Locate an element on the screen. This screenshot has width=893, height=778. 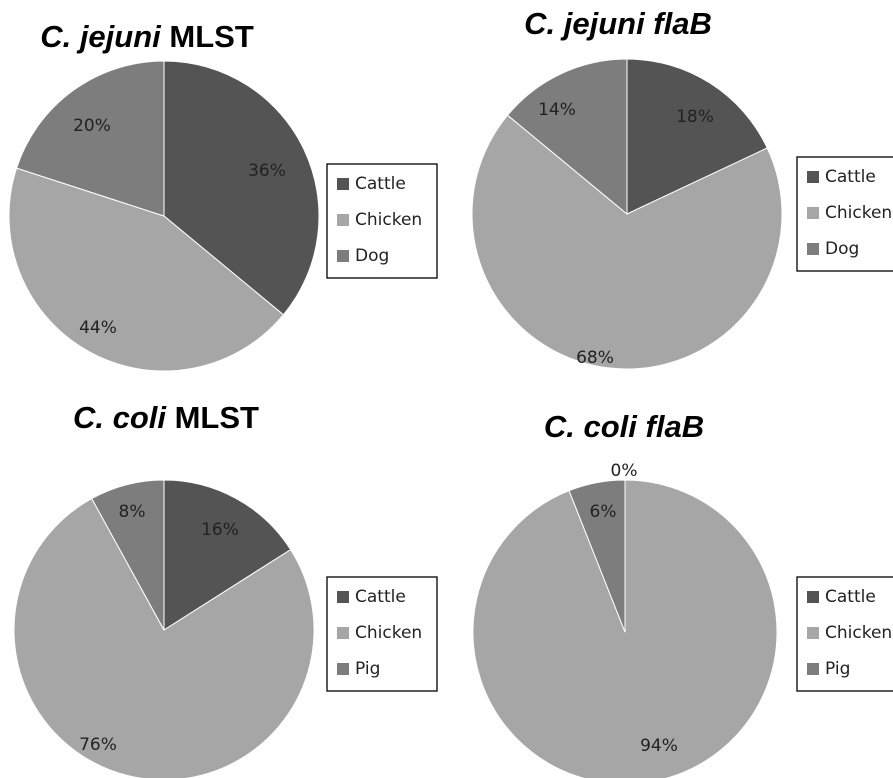
data-label-dog: 20% is located at coordinates (92, 126).